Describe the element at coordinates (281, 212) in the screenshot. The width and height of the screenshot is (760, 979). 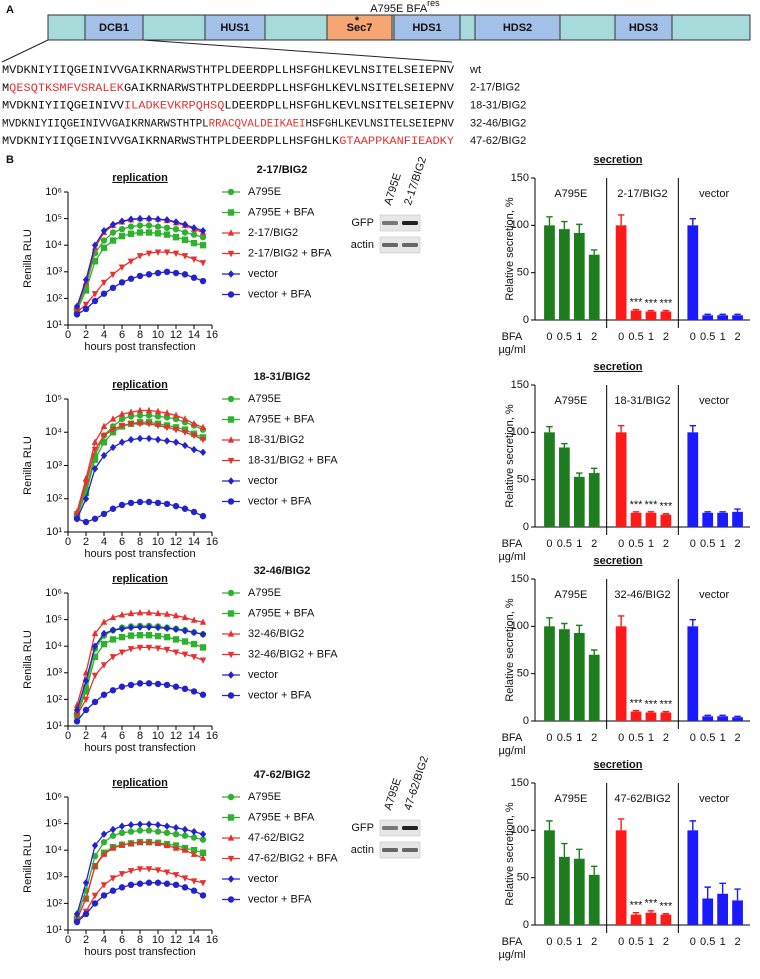
I see `legend-label: A795E + BFA` at that location.